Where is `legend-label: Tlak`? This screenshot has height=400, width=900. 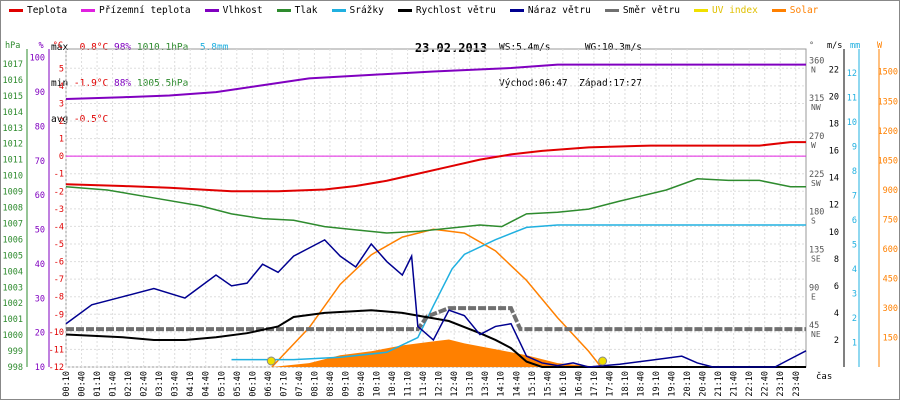 legend-label: Tlak is located at coordinates (306, 10).